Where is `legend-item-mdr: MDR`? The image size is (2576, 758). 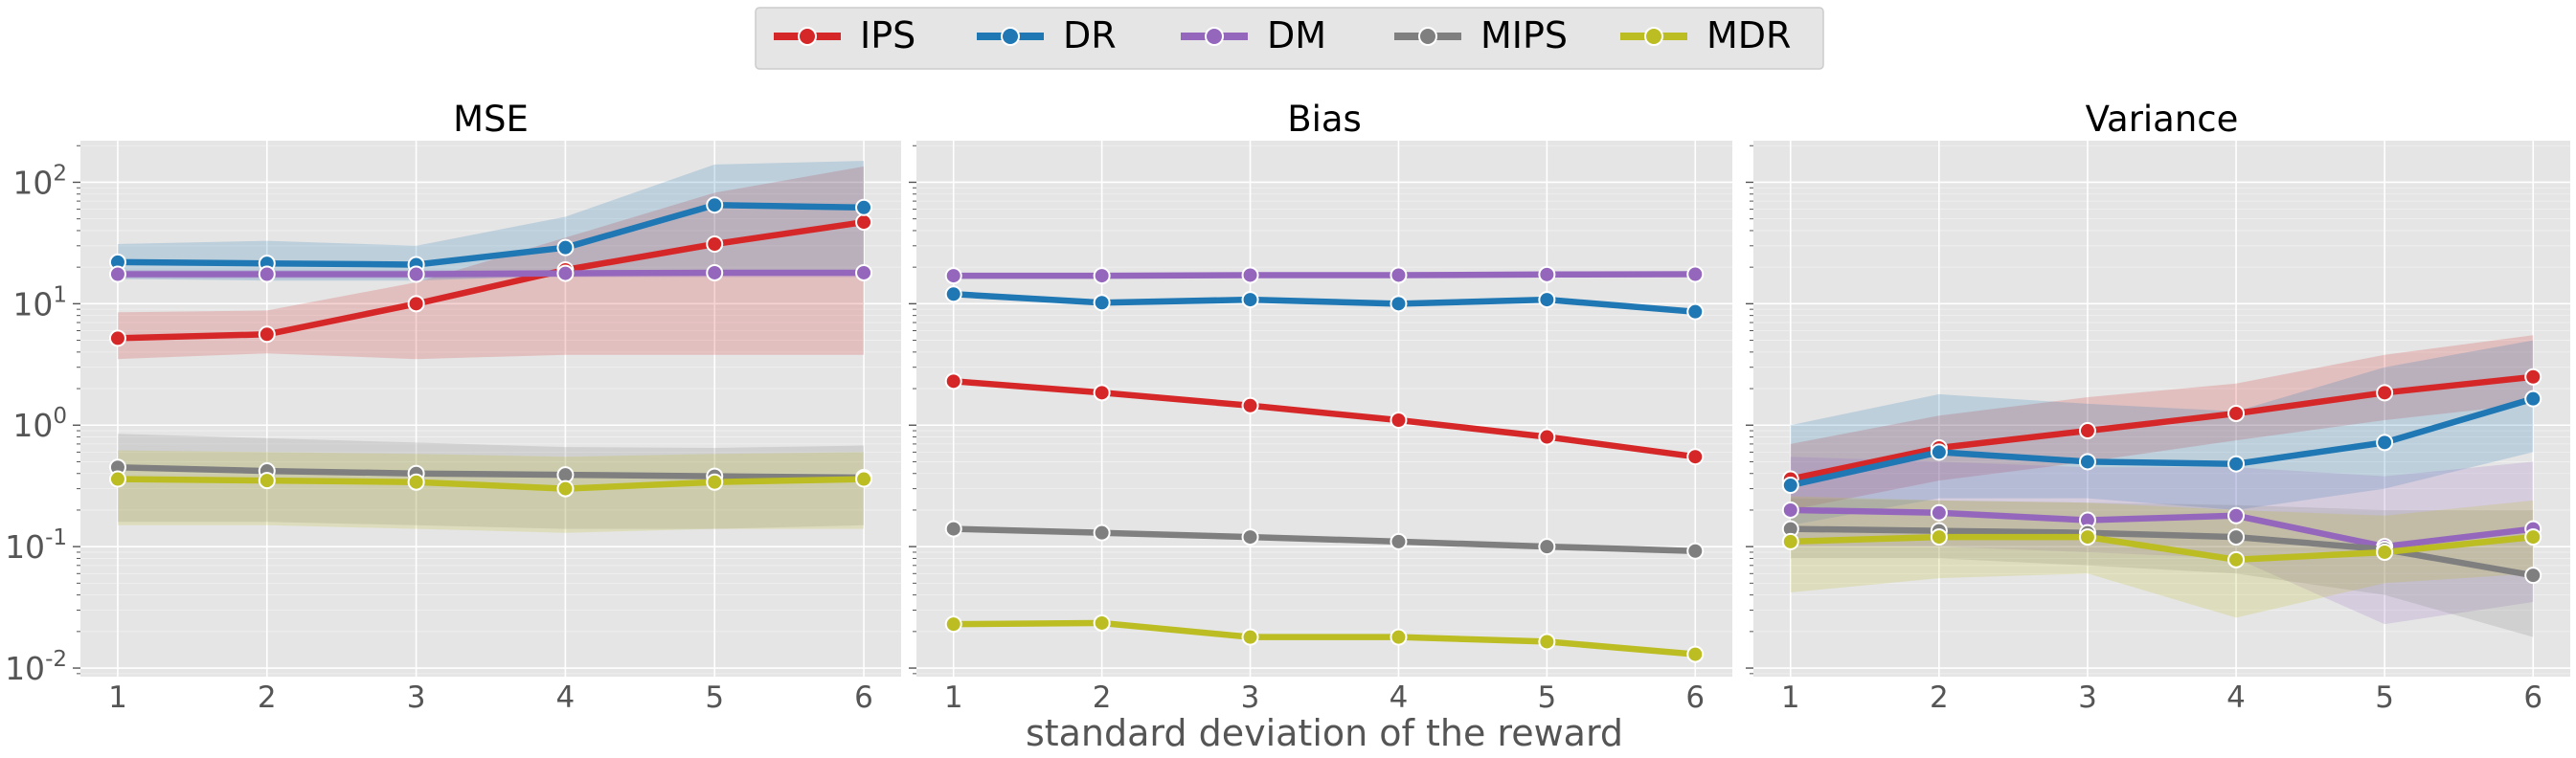
legend-item-mdr: MDR is located at coordinates (1705, 35).